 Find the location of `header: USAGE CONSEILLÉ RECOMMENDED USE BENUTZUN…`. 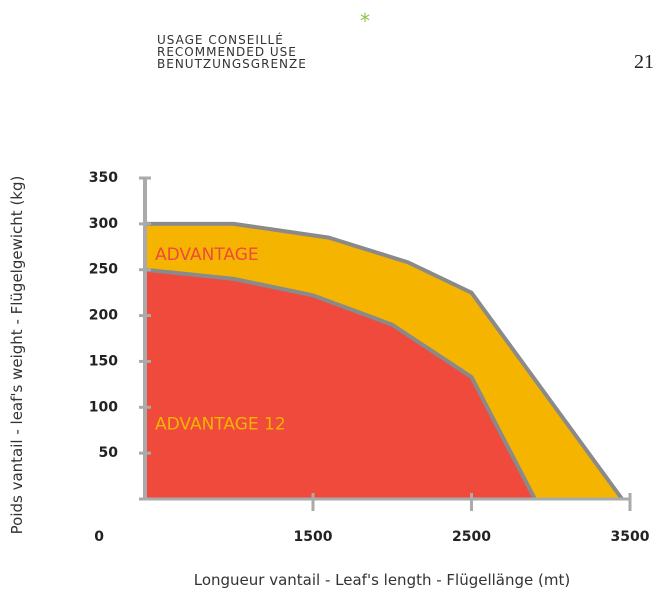

header: USAGE CONSEILLÉ RECOMMENDED USE BENUTZUN… is located at coordinates (232, 51).